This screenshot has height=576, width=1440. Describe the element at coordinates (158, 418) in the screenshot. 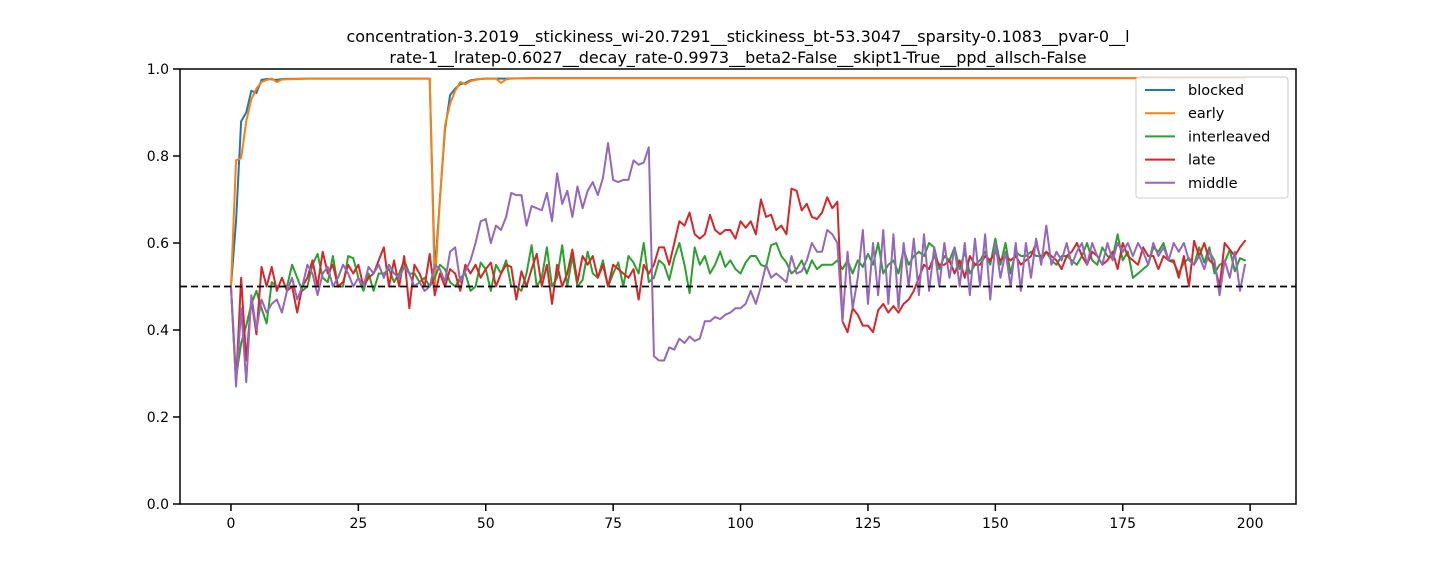

I see `y-tick-label: 0.2` at that location.